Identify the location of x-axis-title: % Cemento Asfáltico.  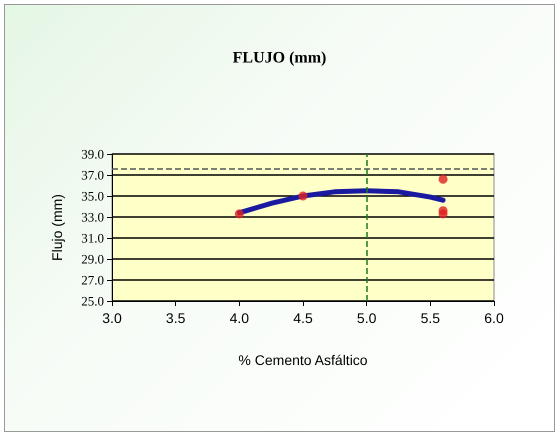
(303, 360).